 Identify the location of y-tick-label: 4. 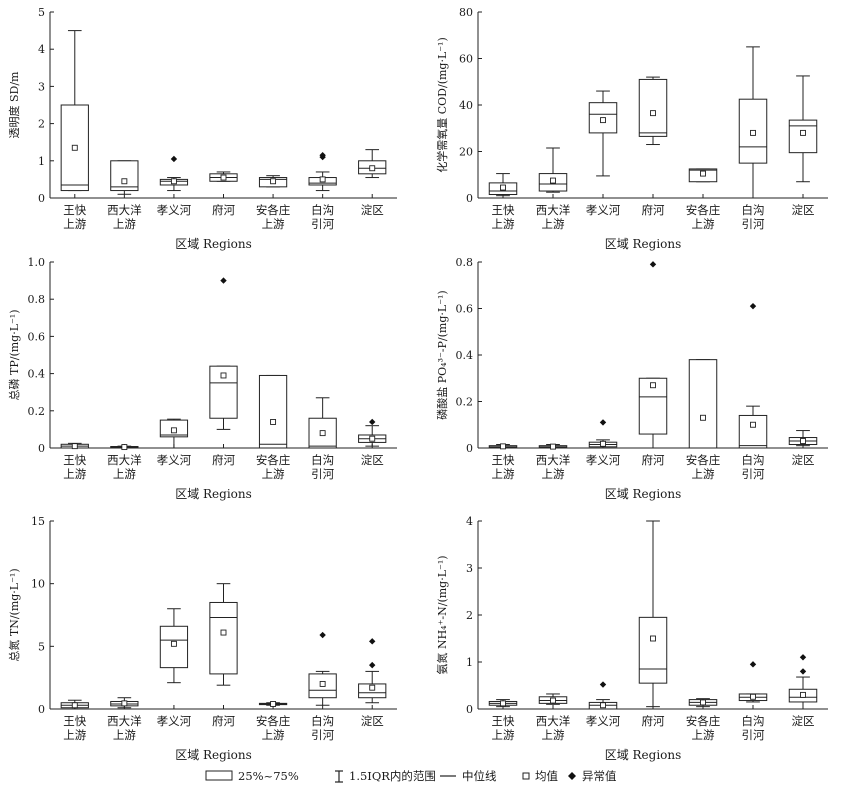
(469, 521).